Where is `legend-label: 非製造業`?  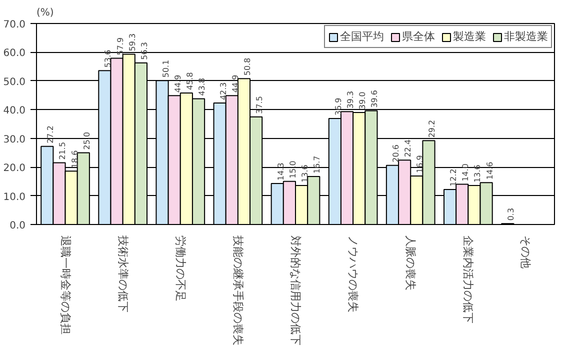
legend-label: 非製造業 is located at coordinates (526, 36).